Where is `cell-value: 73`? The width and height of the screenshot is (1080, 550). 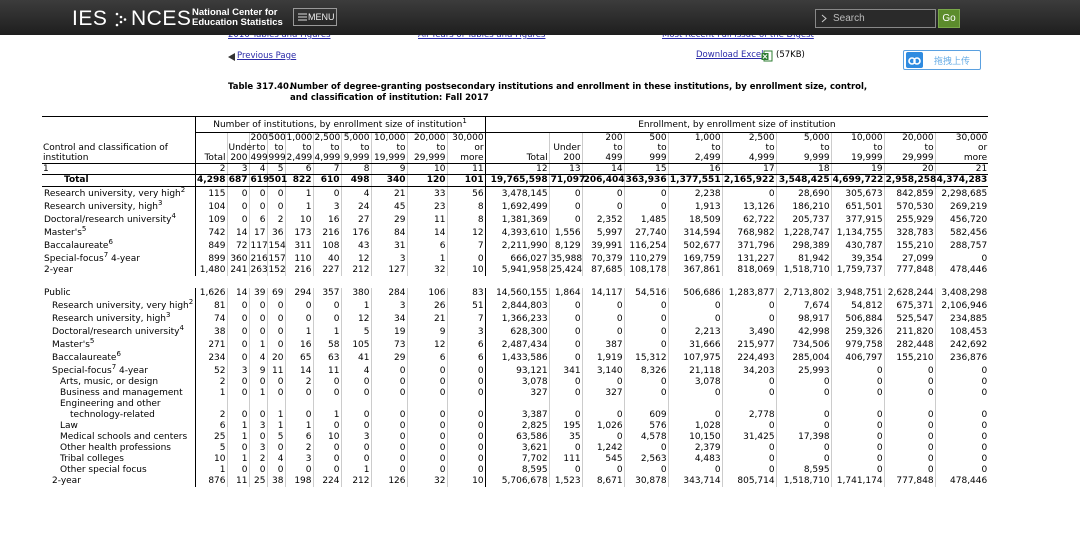 cell-value: 73 is located at coordinates (388, 344).